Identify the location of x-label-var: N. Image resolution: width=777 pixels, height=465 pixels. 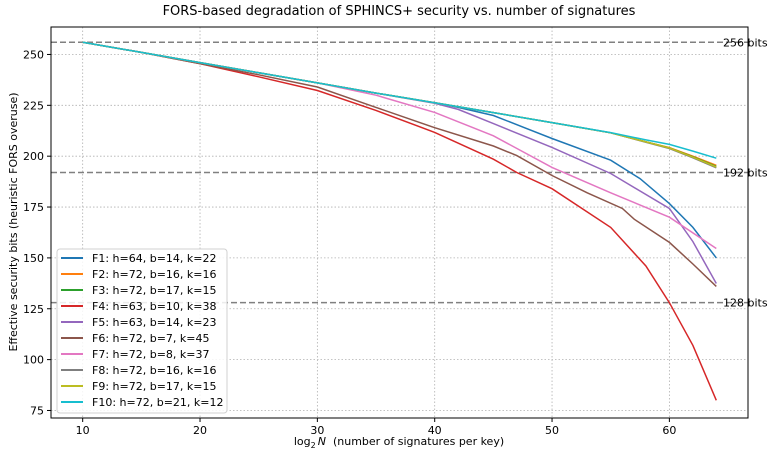
(322, 441).